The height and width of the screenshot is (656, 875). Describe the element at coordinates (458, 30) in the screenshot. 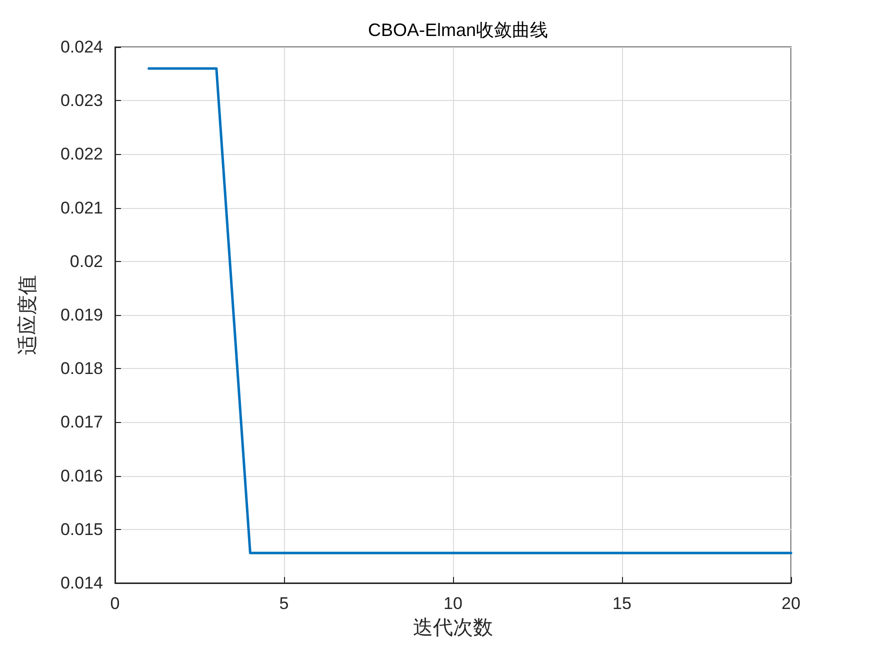

I see `chart-title: CBOA-Elman收敛曲线` at that location.